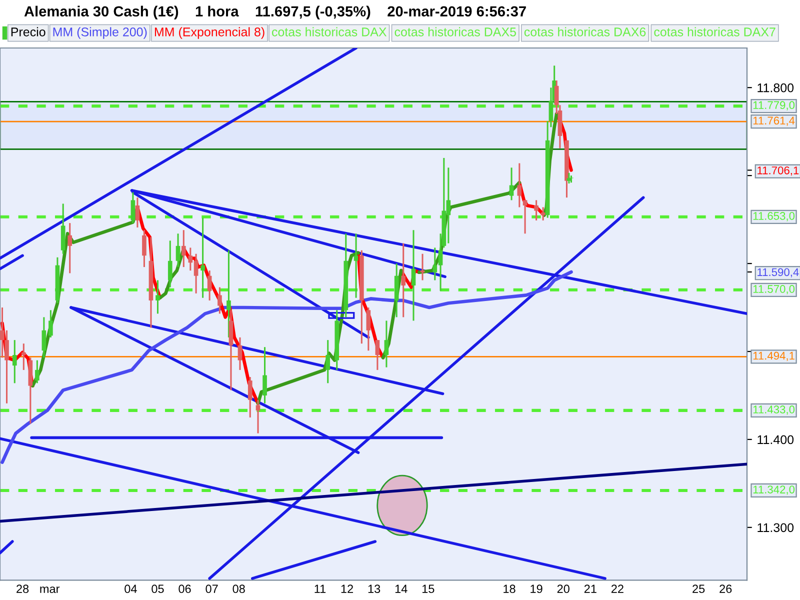 This screenshot has height=600, width=800. Describe the element at coordinates (374, 589) in the screenshot. I see `x-tick-label: 13` at that location.